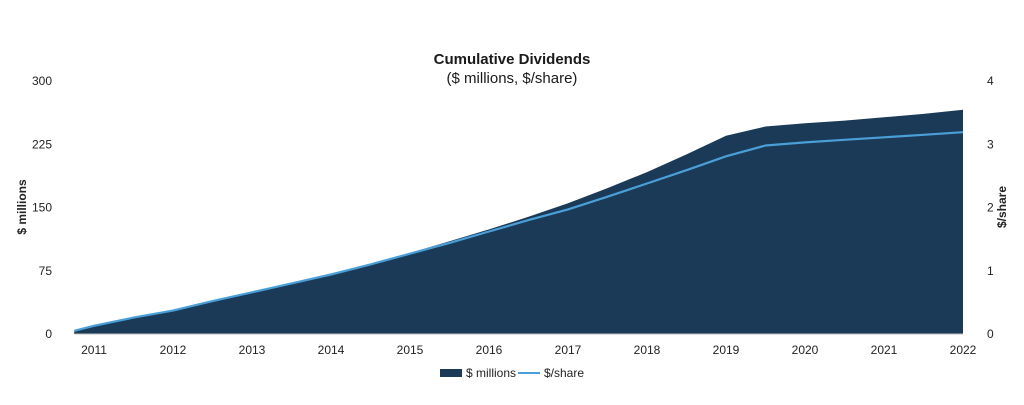 The height and width of the screenshot is (405, 1024). What do you see at coordinates (990, 144) in the screenshot?
I see `right-tick-label: 3` at bounding box center [990, 144].